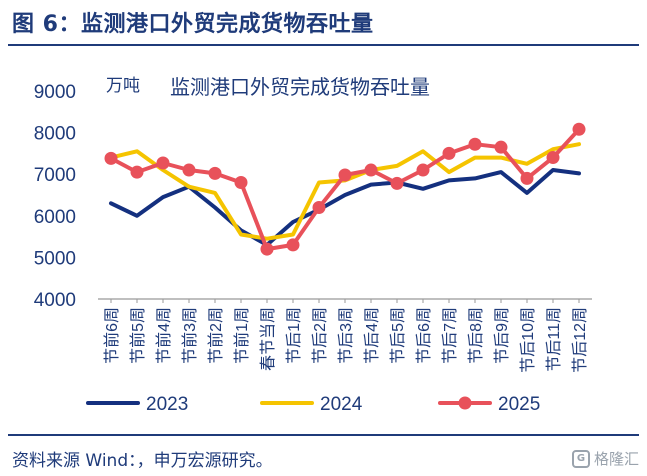 The height and width of the screenshot is (476, 647). What do you see at coordinates (580, 340) in the screenshot?
I see `x-tick-label: 节后12周` at bounding box center [580, 340].